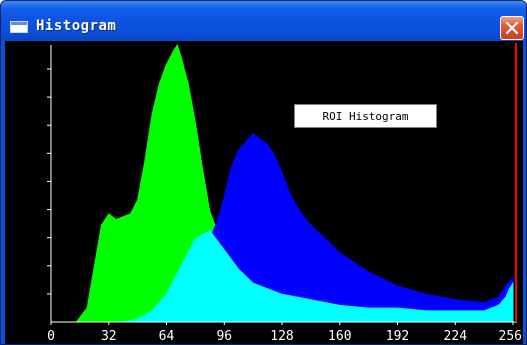  Describe the element at coordinates (339, 336) in the screenshot. I see `x-tick-label-160: 160` at that location.